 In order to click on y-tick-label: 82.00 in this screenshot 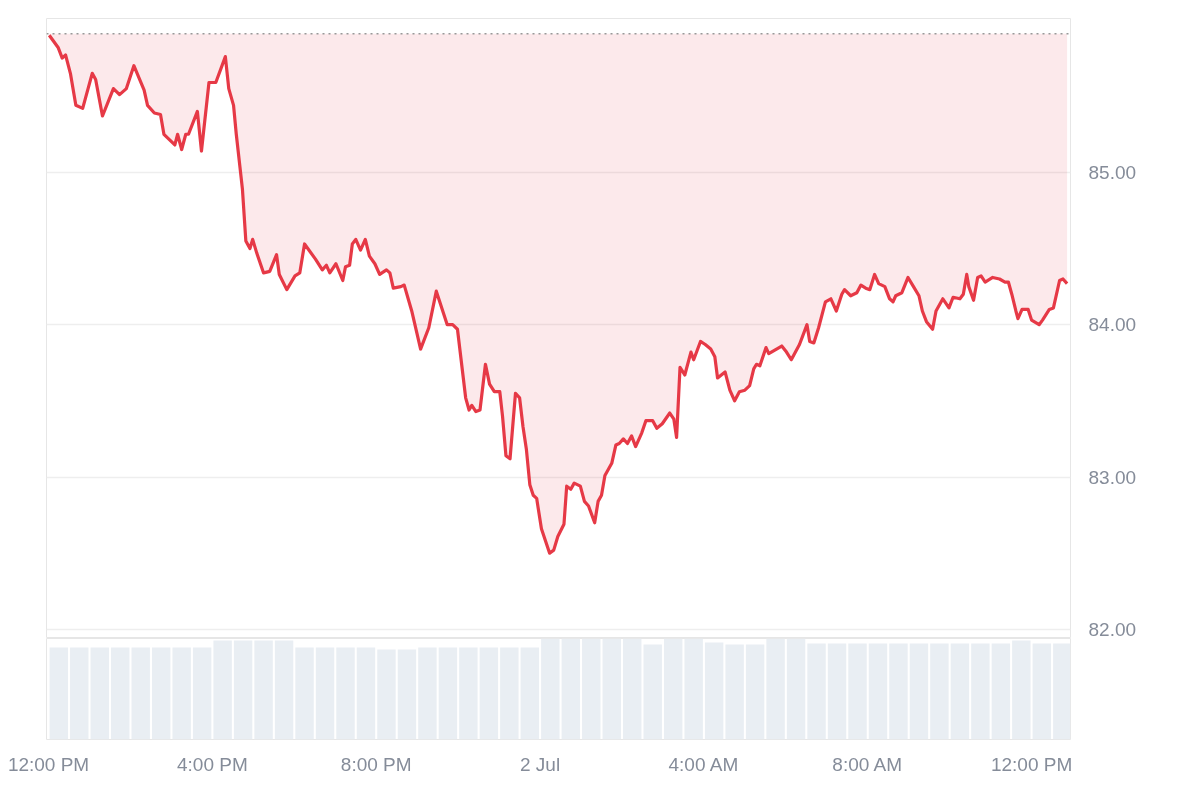, I will do `click(1112, 629)`.